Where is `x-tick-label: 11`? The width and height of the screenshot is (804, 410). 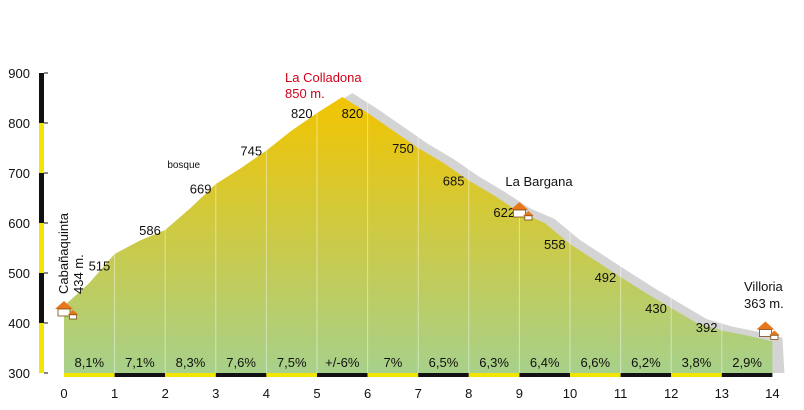 x-tick-label: 11 is located at coordinates (621, 393).